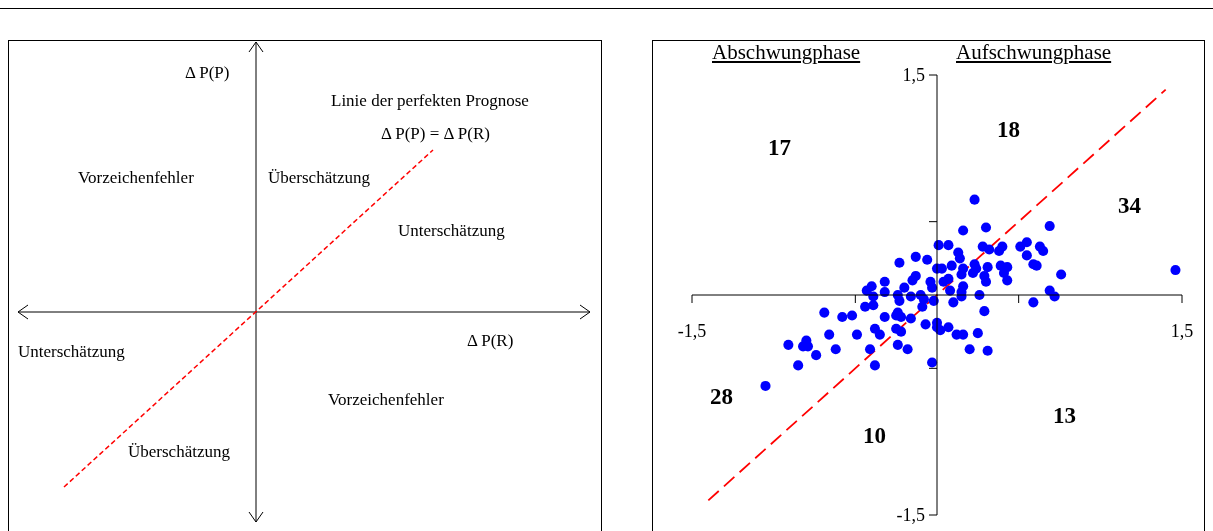 The image size is (1213, 531). Describe the element at coordinates (207, 73) in the screenshot. I see `text: Δ P(P)` at that location.